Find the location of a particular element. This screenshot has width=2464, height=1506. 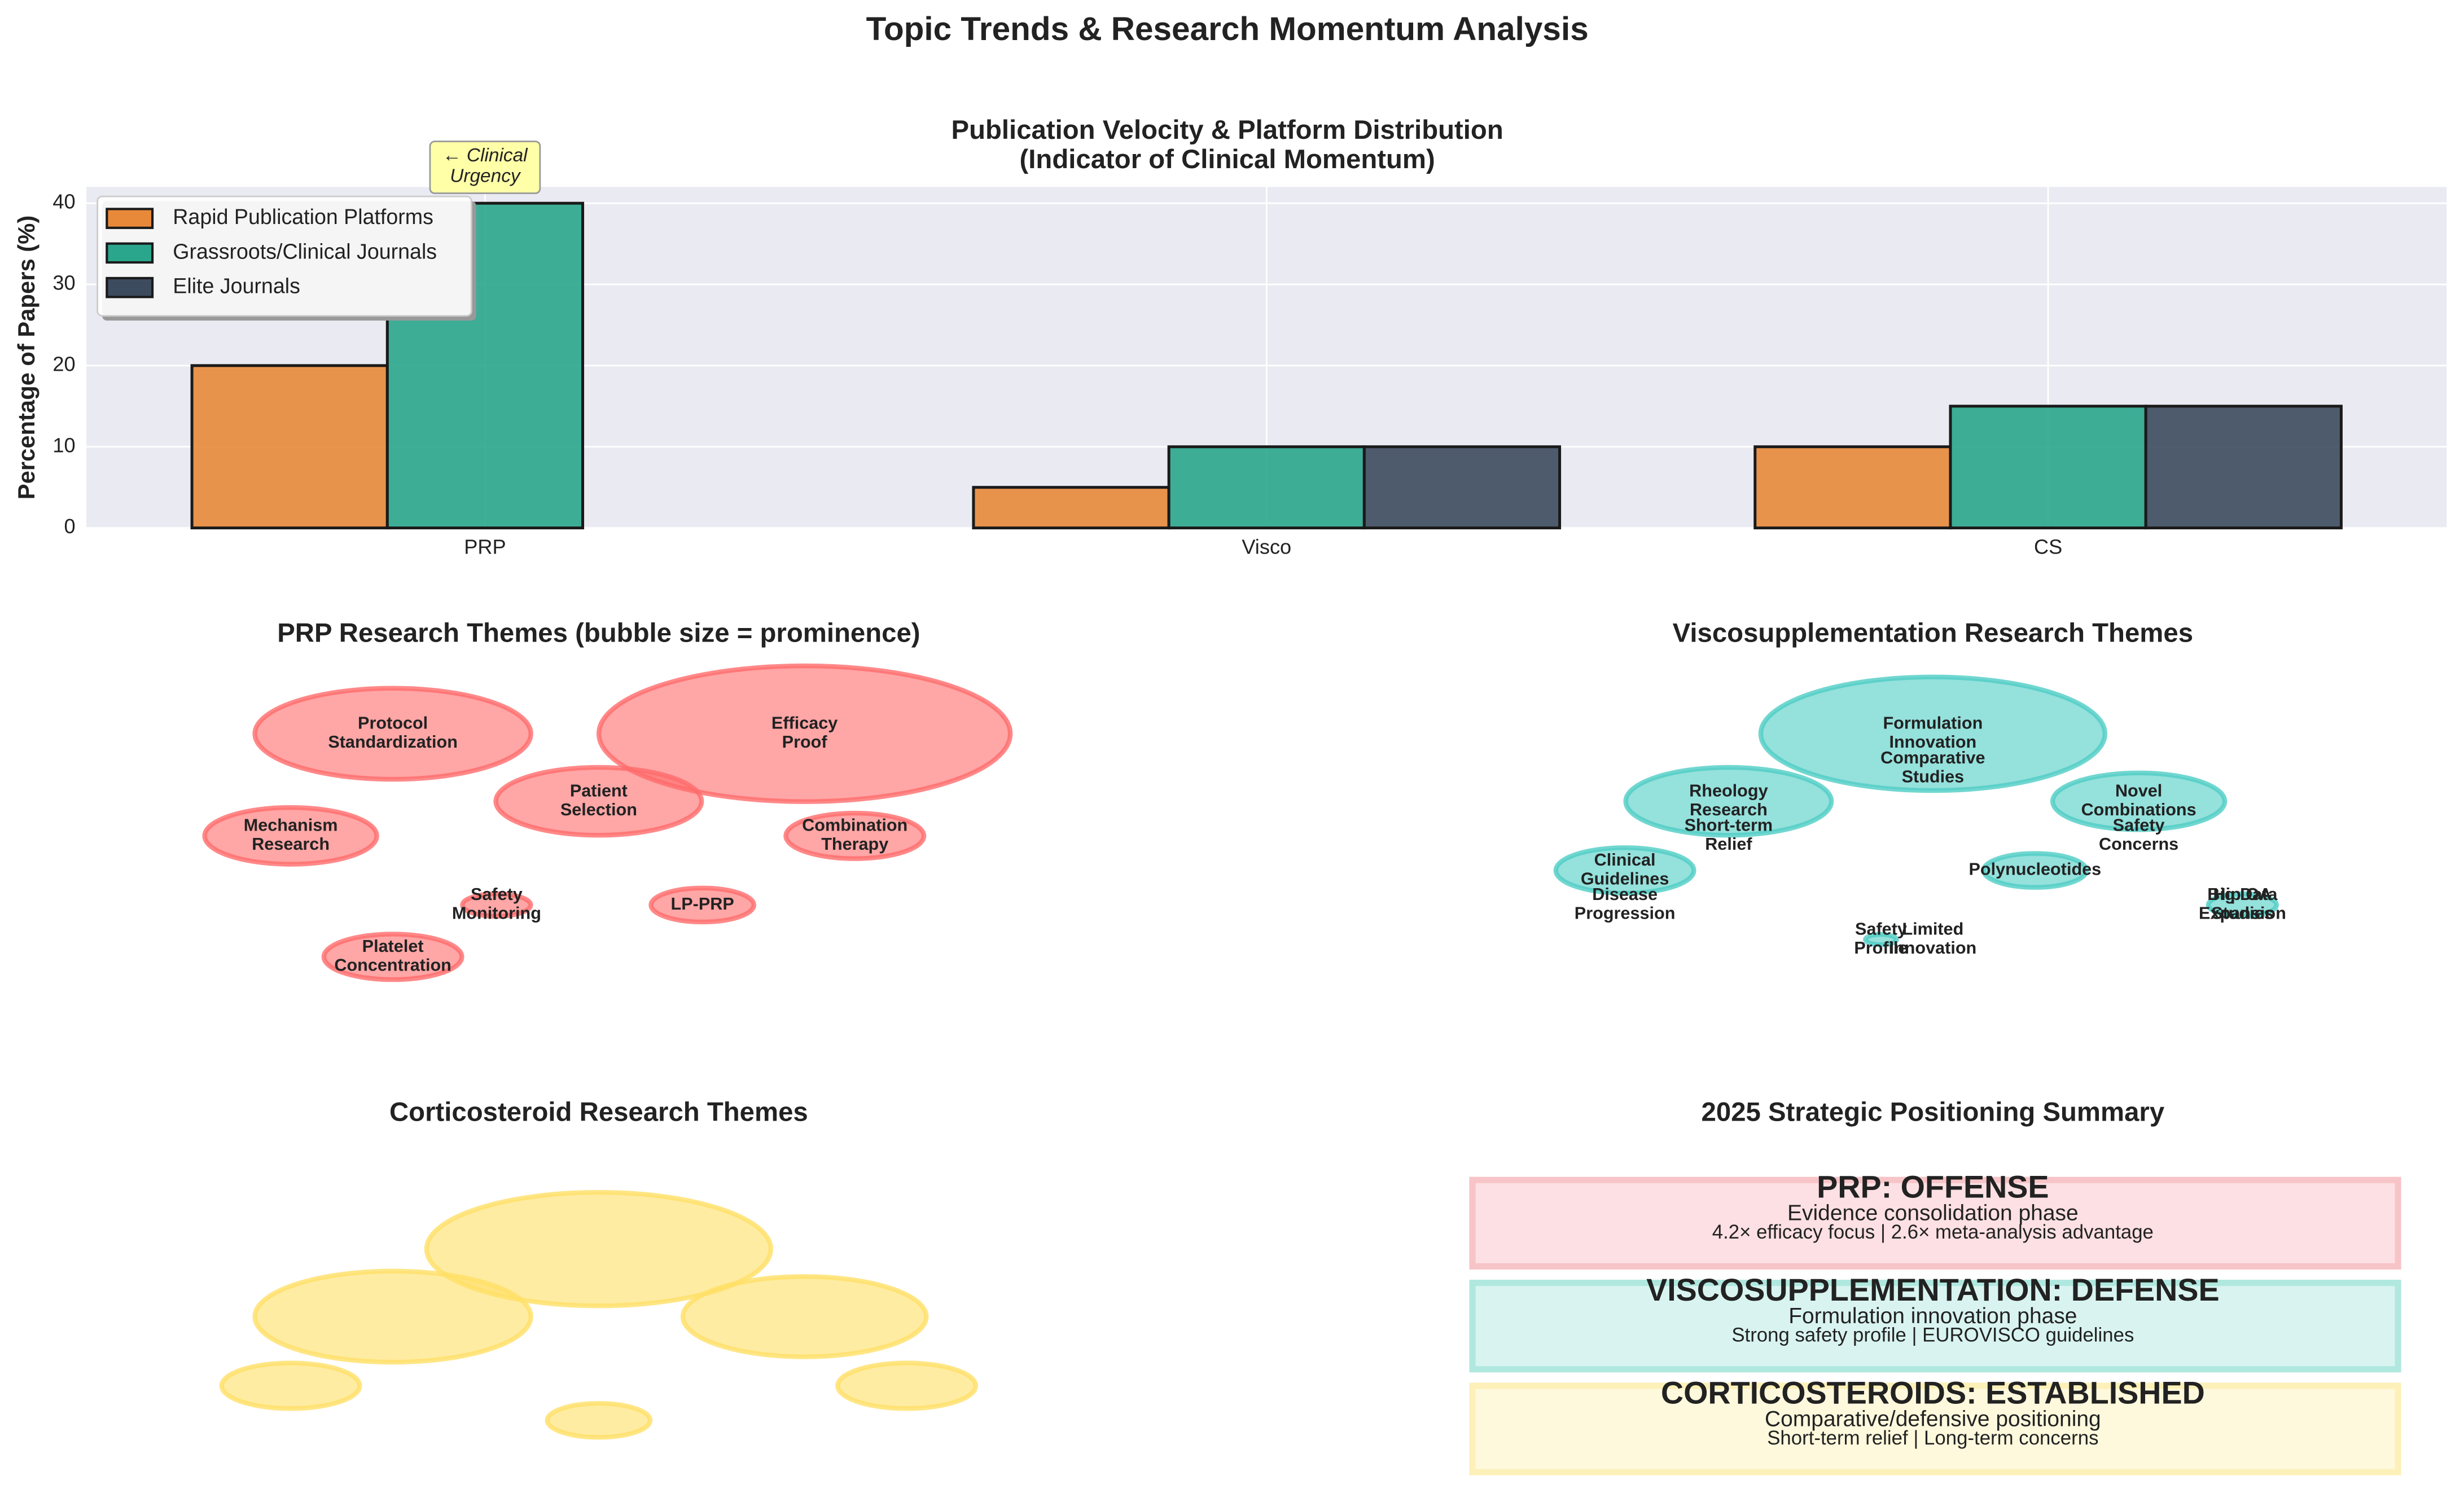

bubble-label: Patient Selection is located at coordinates (598, 800).